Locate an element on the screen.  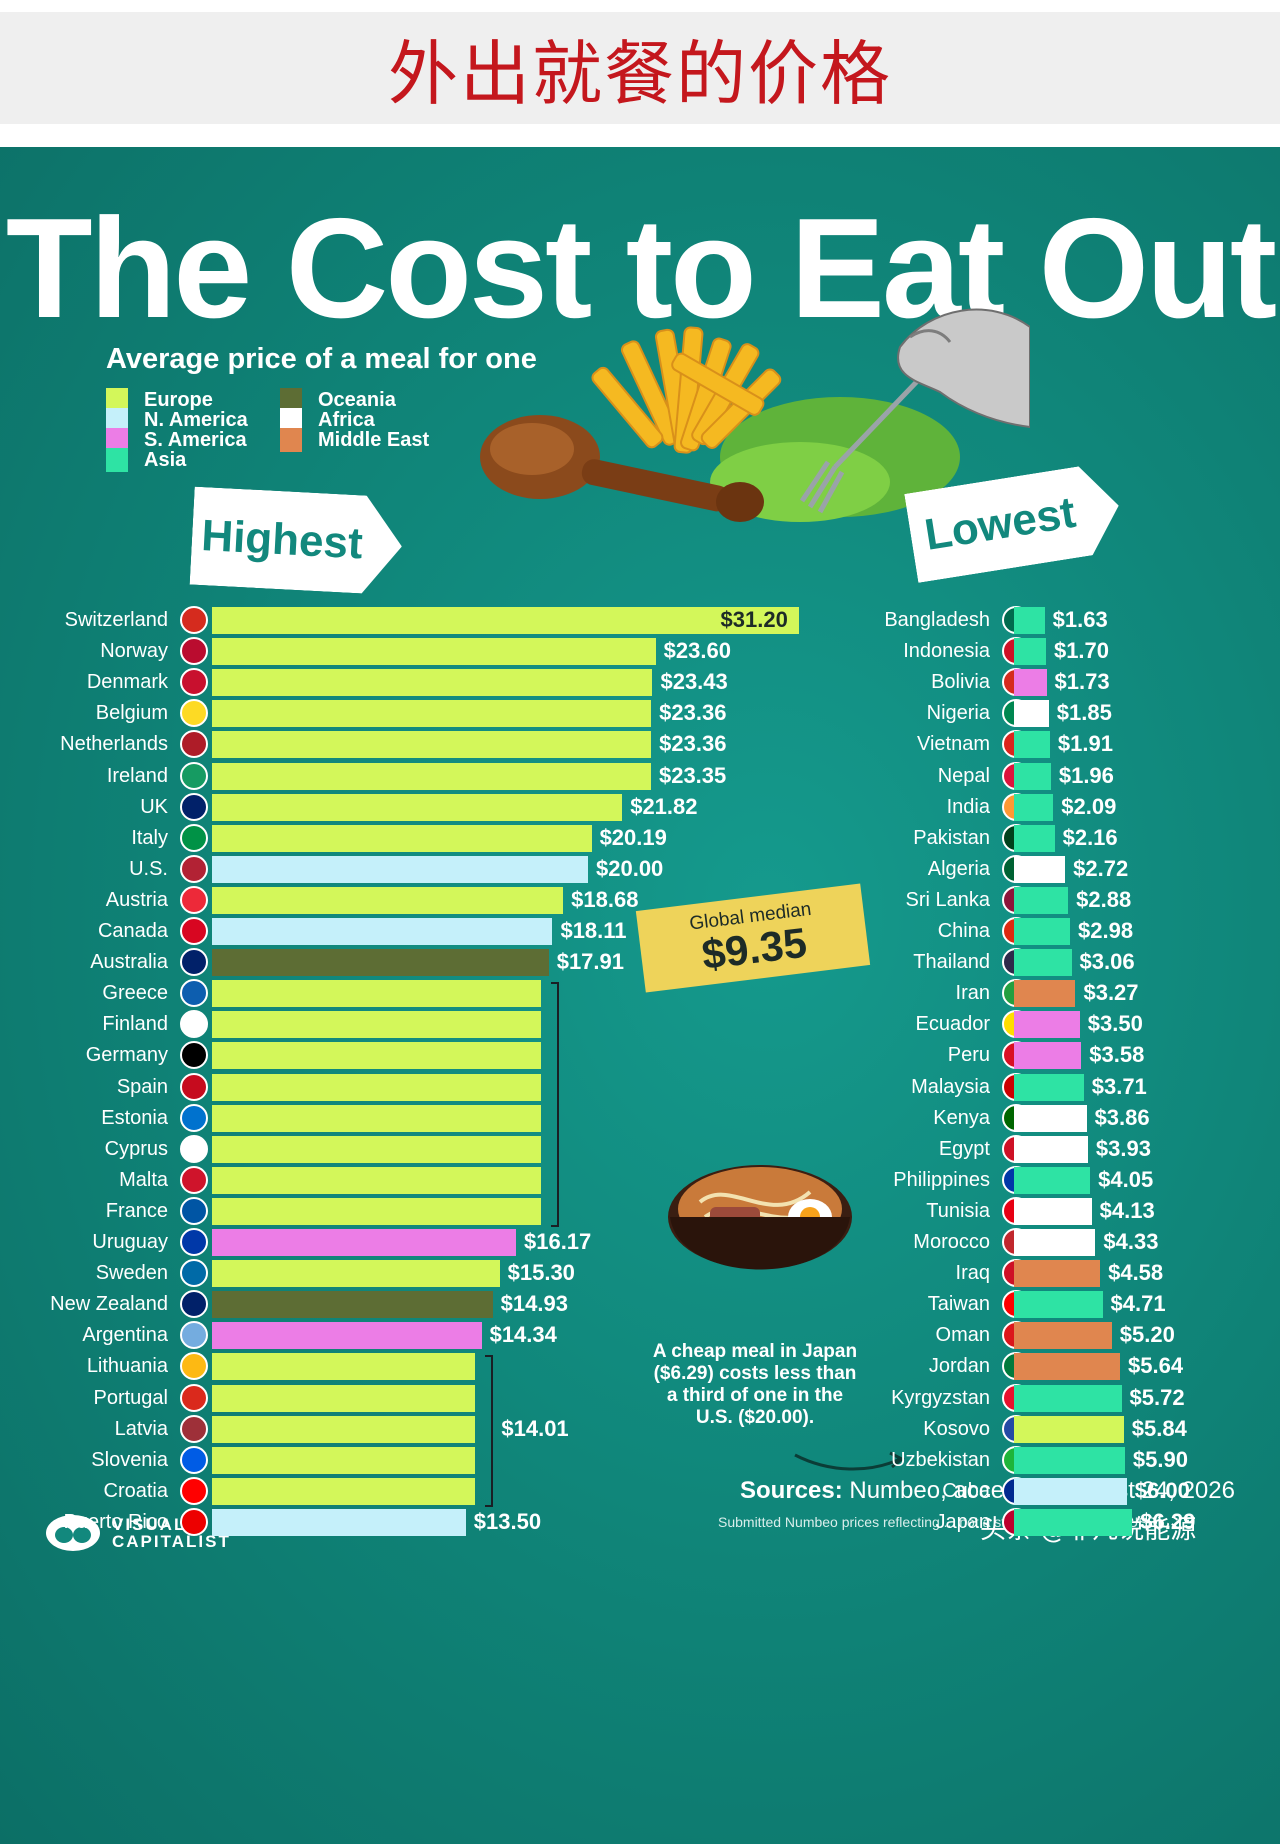
country-label: Lithuania is located at coordinates (127, 1366).